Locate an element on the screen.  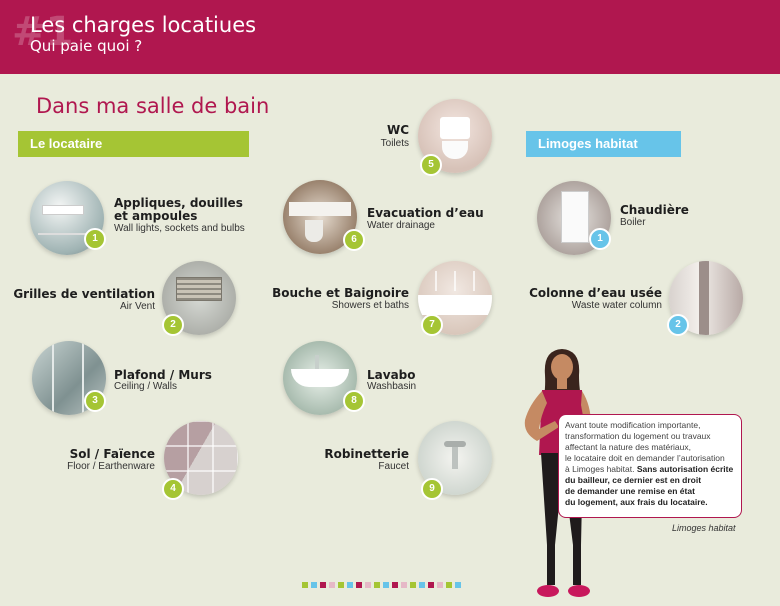
item-title: Bouche et Baignoire is located at coordinates (340, 293).